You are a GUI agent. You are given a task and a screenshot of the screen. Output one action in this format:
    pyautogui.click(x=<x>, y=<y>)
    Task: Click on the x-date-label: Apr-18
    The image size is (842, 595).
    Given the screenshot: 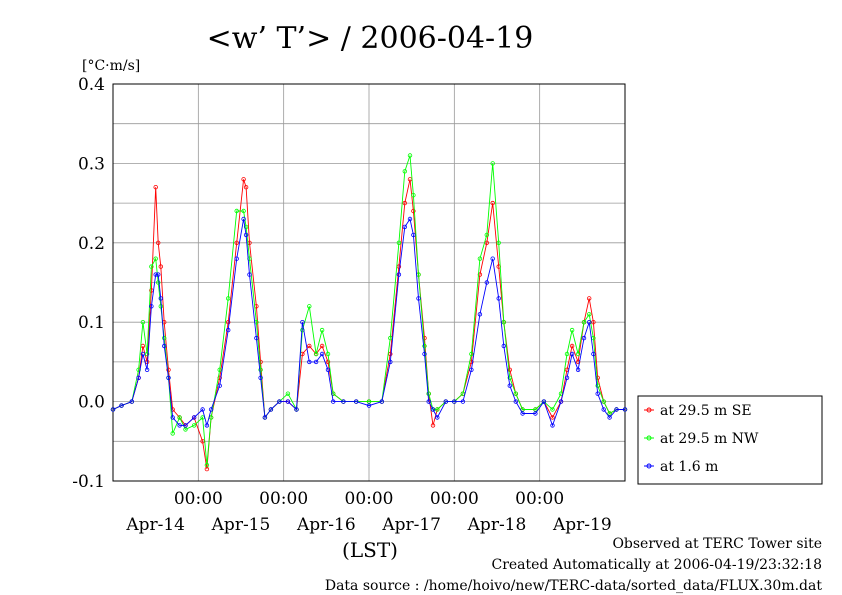 What is the action you would take?
    pyautogui.click(x=497, y=525)
    